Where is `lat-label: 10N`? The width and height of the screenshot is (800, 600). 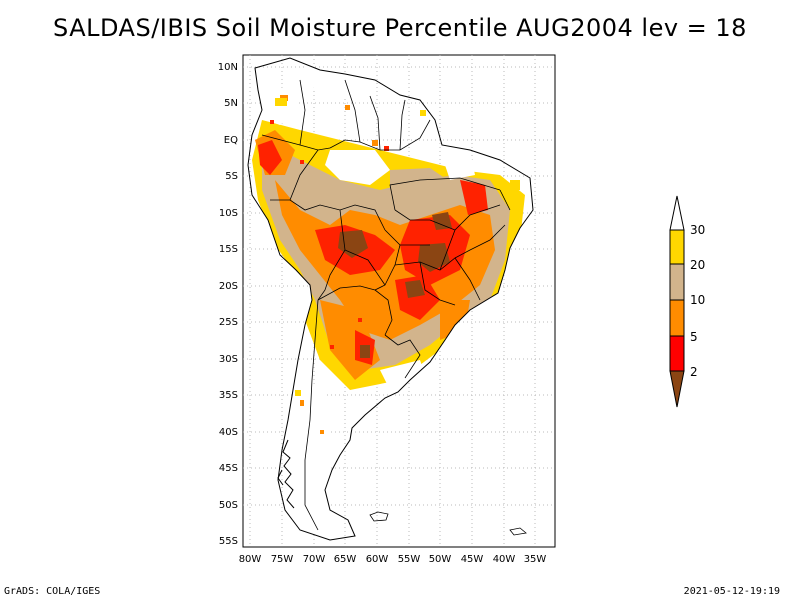
lat-label: 10N is located at coordinates (228, 67).